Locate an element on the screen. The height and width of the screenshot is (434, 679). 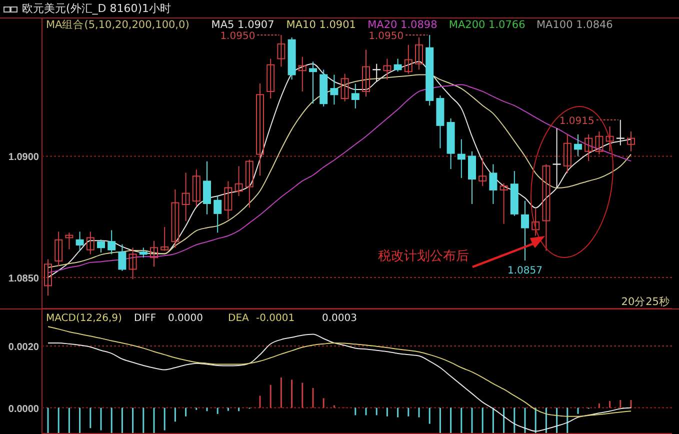
annotation: 1.0915 is located at coordinates (576, 121).